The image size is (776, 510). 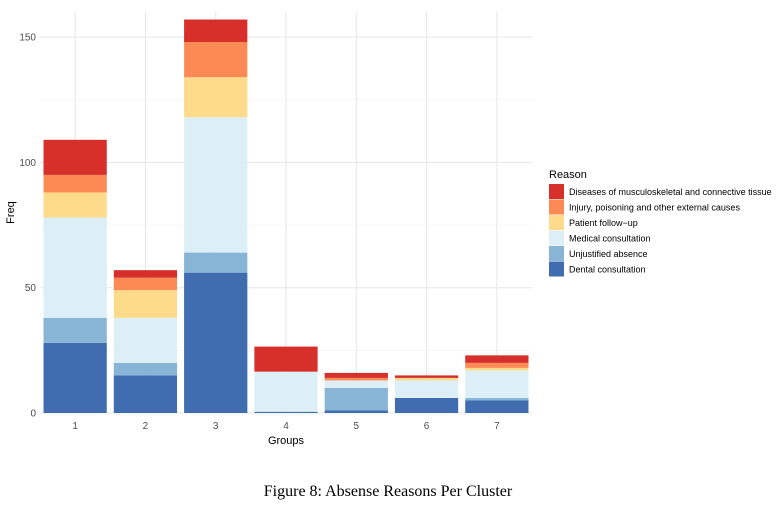 What do you see at coordinates (603, 223) in the screenshot?
I see `legend-label: Patient follow−up` at bounding box center [603, 223].